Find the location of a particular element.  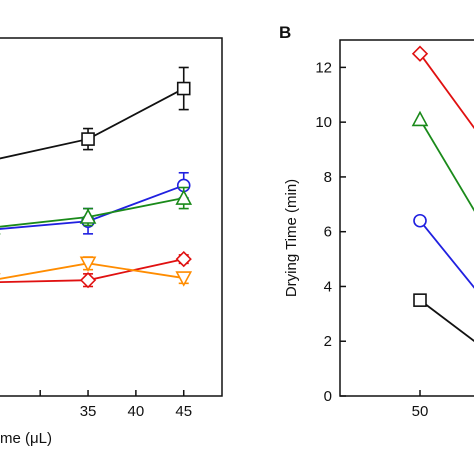

y-axis-label: Drying Time (min) is located at coordinates (291, 238).